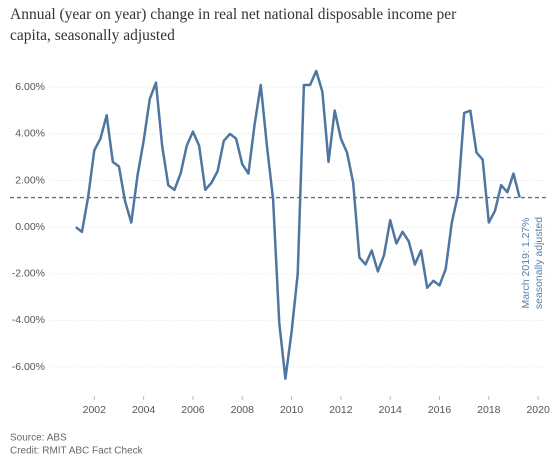 This screenshot has height=468, width=555. What do you see at coordinates (30, 134) in the screenshot?
I see `y-tick-label: 4.00%` at bounding box center [30, 134].